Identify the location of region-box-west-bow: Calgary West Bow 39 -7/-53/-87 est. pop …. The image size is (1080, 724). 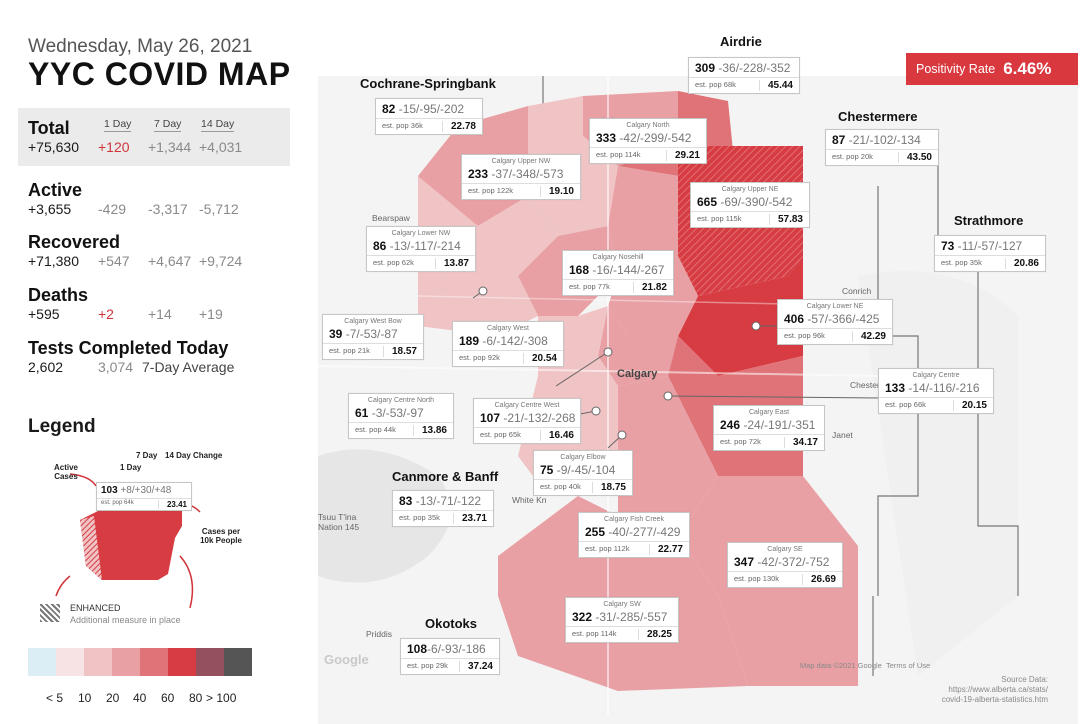
(373, 337).